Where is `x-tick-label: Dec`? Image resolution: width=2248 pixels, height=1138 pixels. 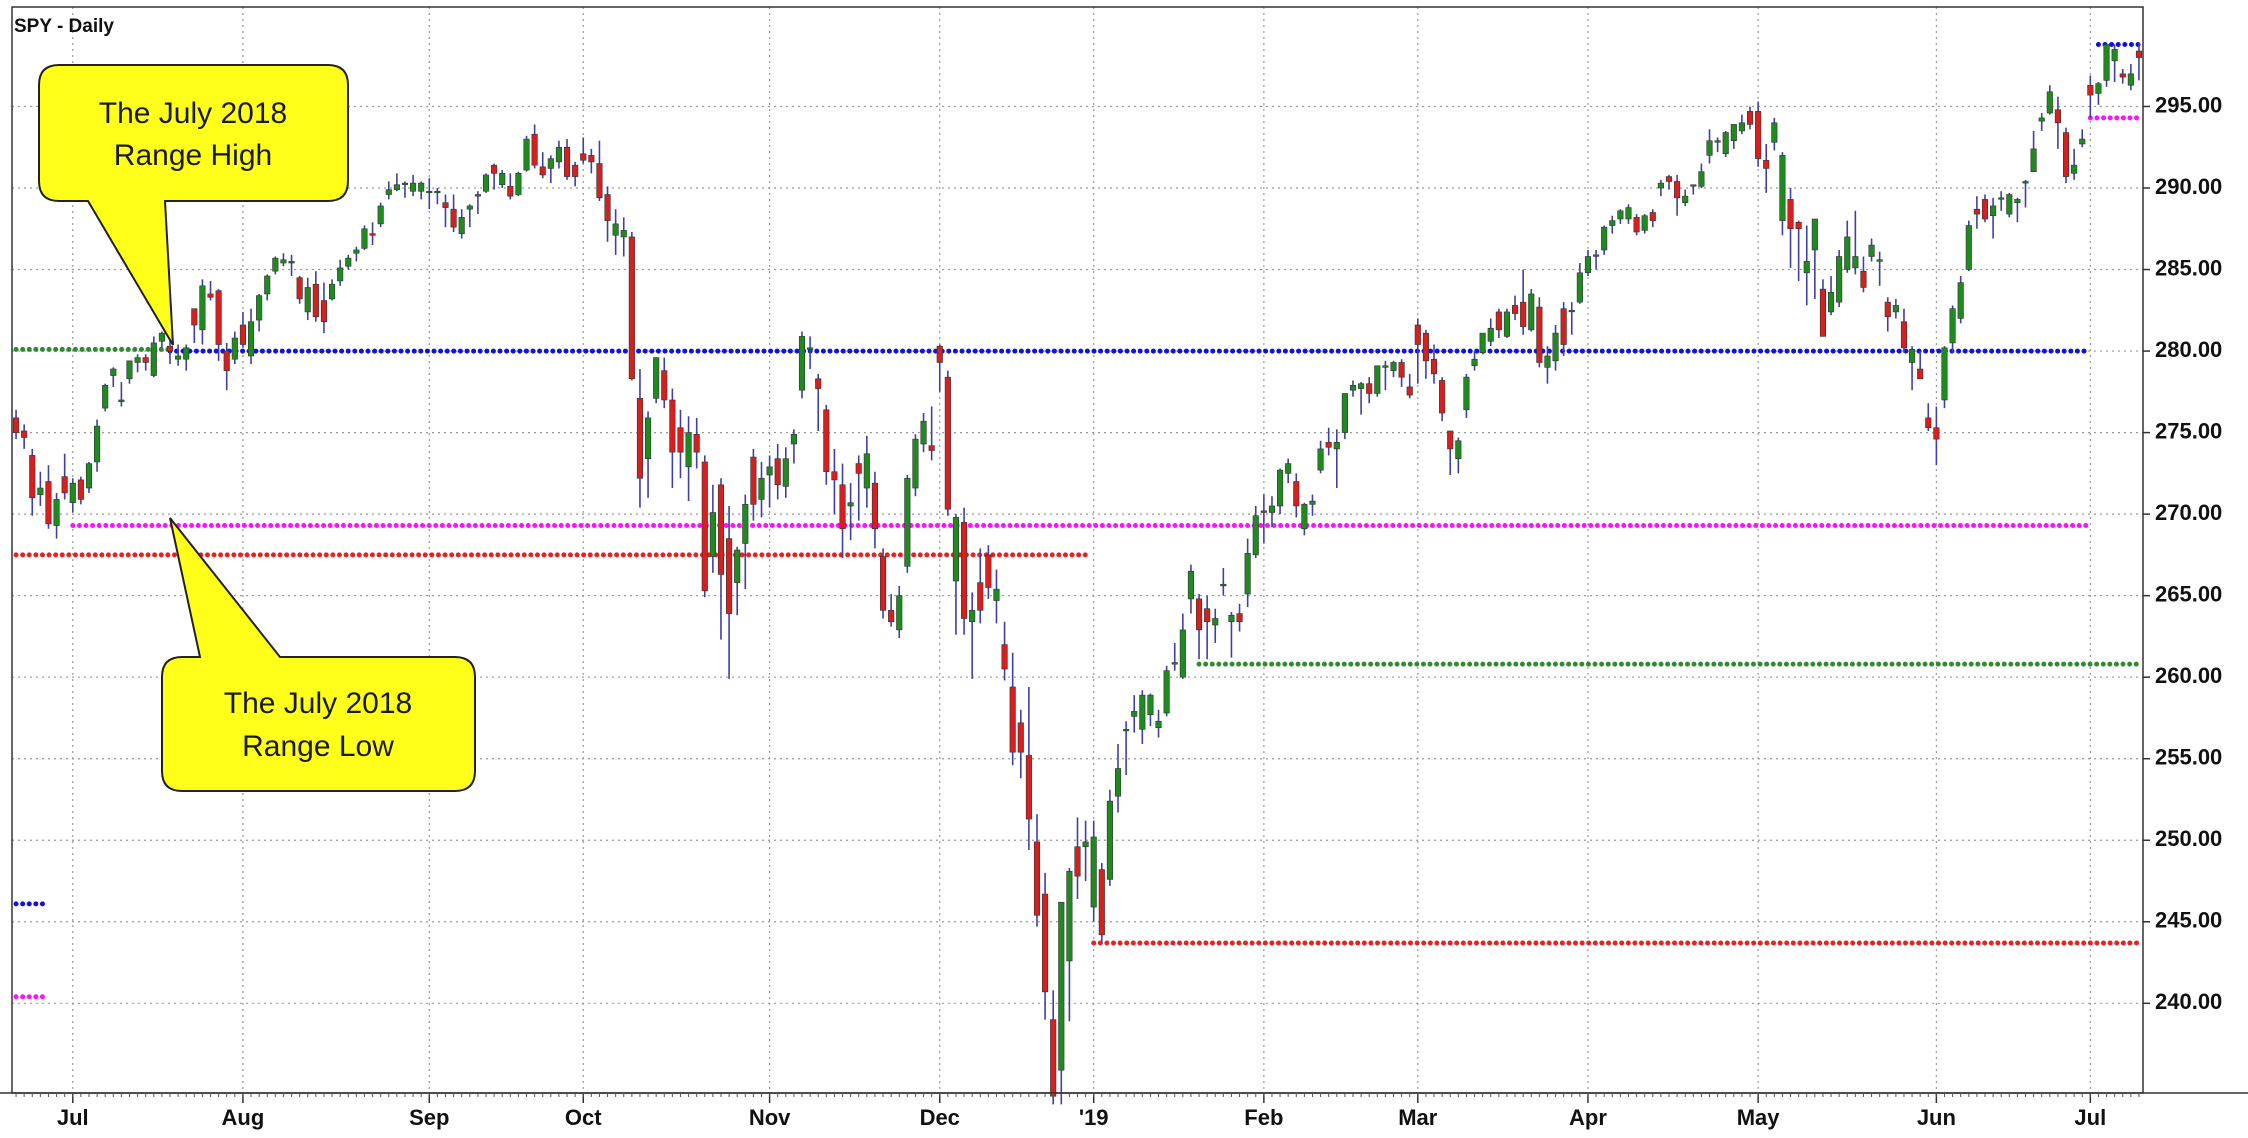
x-tick-label: Dec is located at coordinates (940, 1117).